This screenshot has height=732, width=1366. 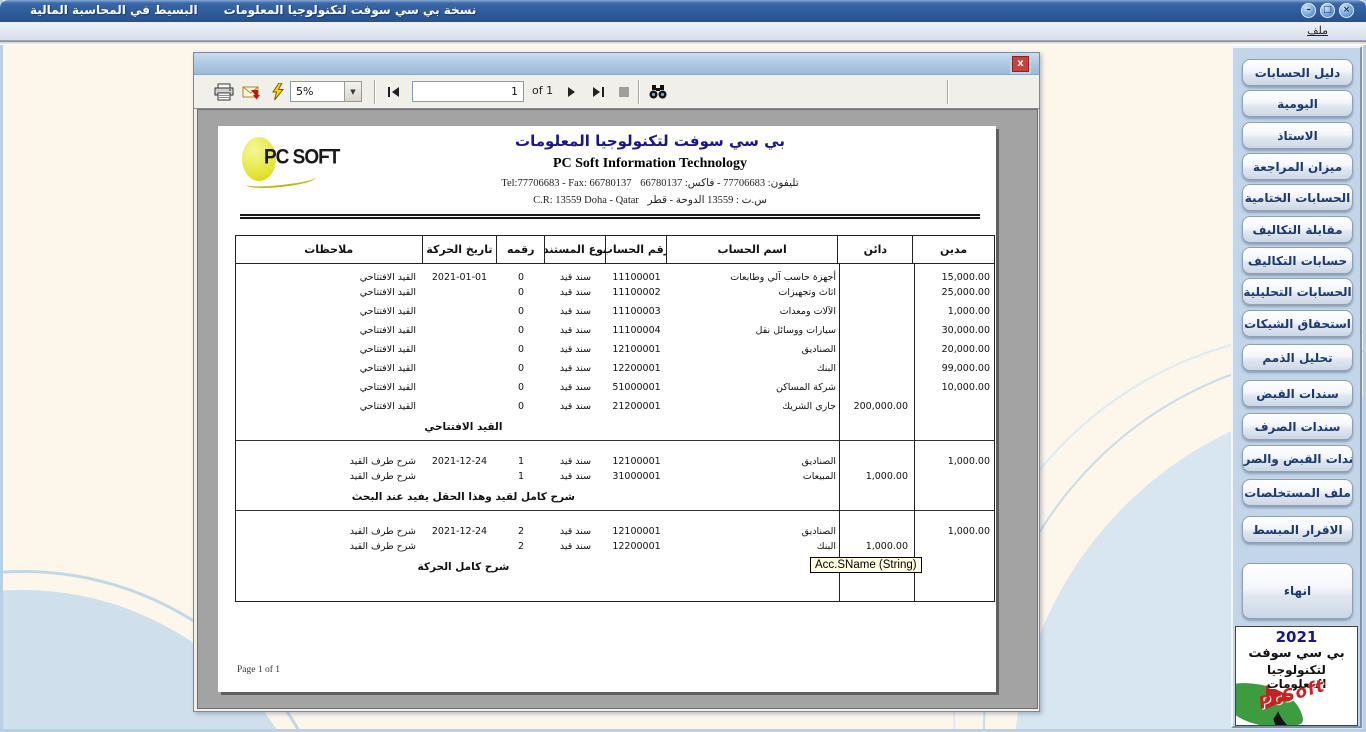 What do you see at coordinates (463, 497) in the screenshot?
I see `group-footer: شرح كامل لقيد وهذا الحقل يفيد عند البحث` at bounding box center [463, 497].